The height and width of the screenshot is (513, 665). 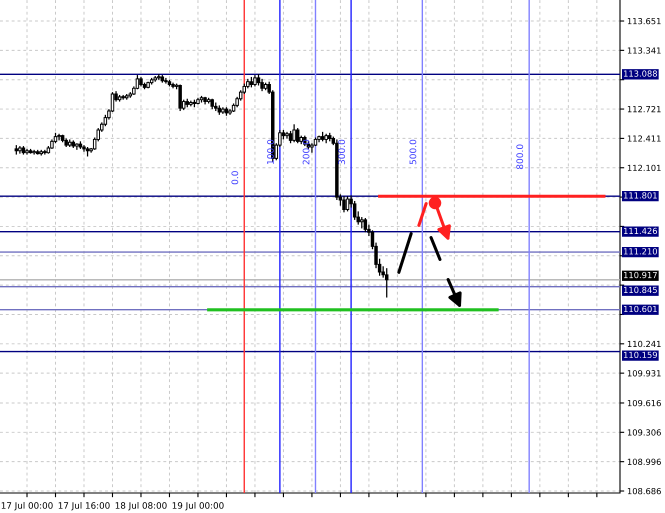 I want to click on y-tick-label: 108.686, so click(x=644, y=491).